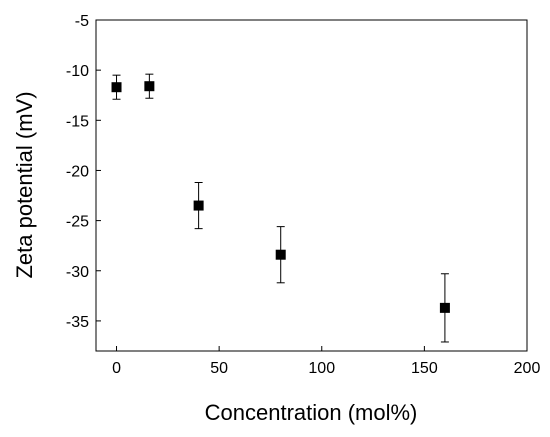 This screenshot has height=437, width=550. I want to click on y-tick-label: -35, so click(77, 322).